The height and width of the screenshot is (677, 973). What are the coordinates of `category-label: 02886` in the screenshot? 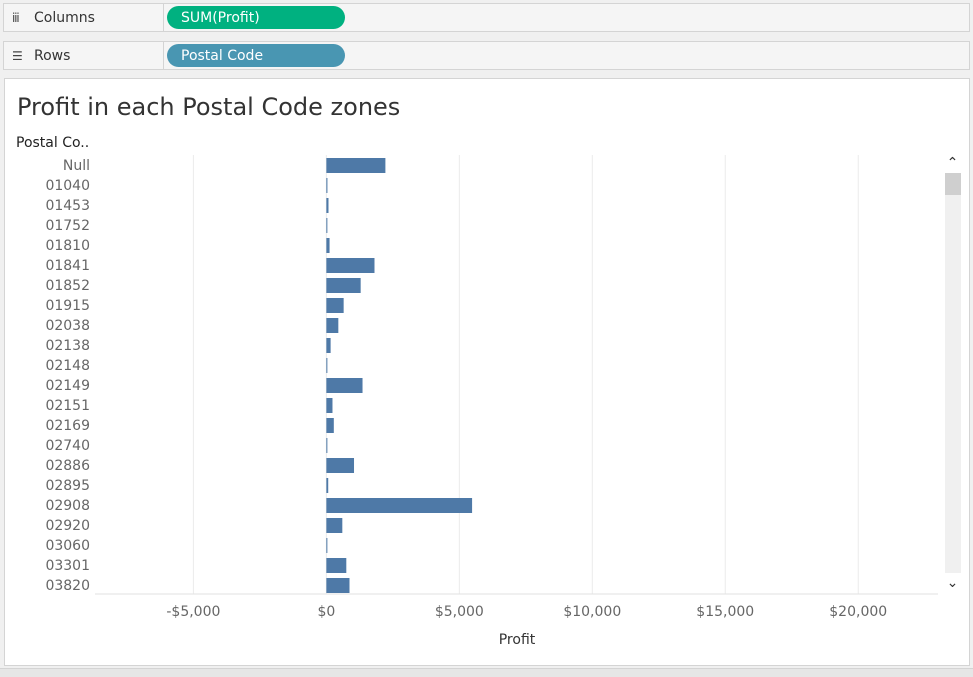 It's located at (67, 466).